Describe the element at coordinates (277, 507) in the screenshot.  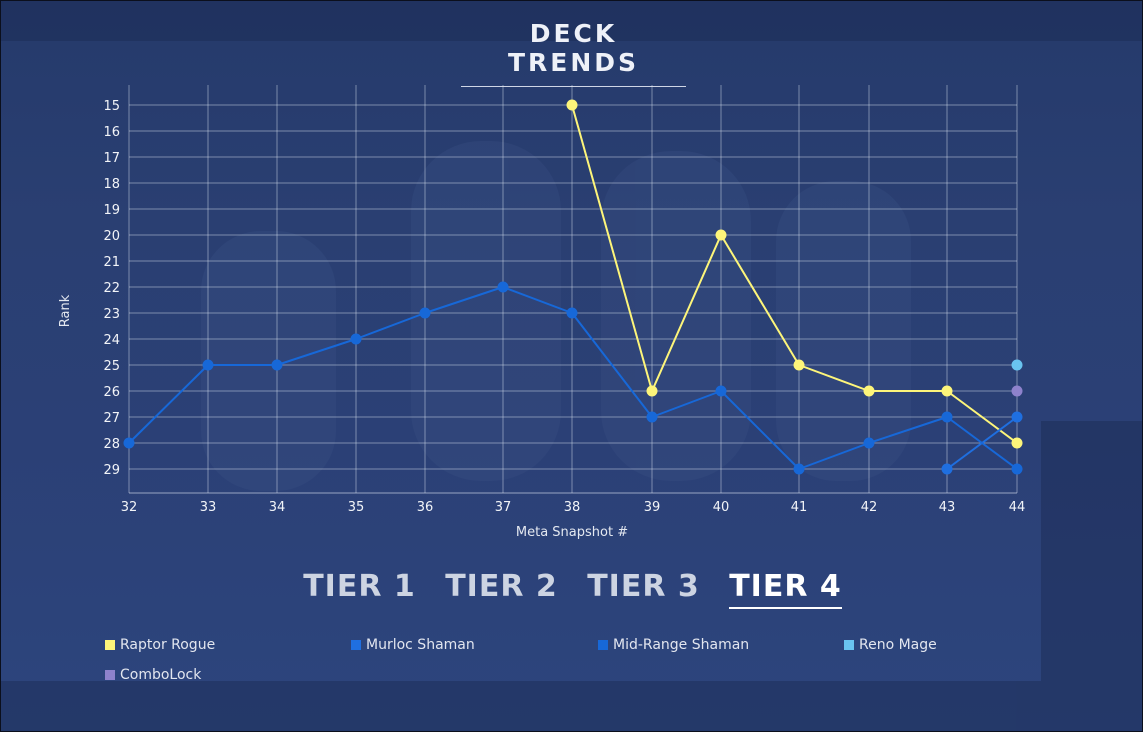
I see `x-tick-label: 34` at that location.